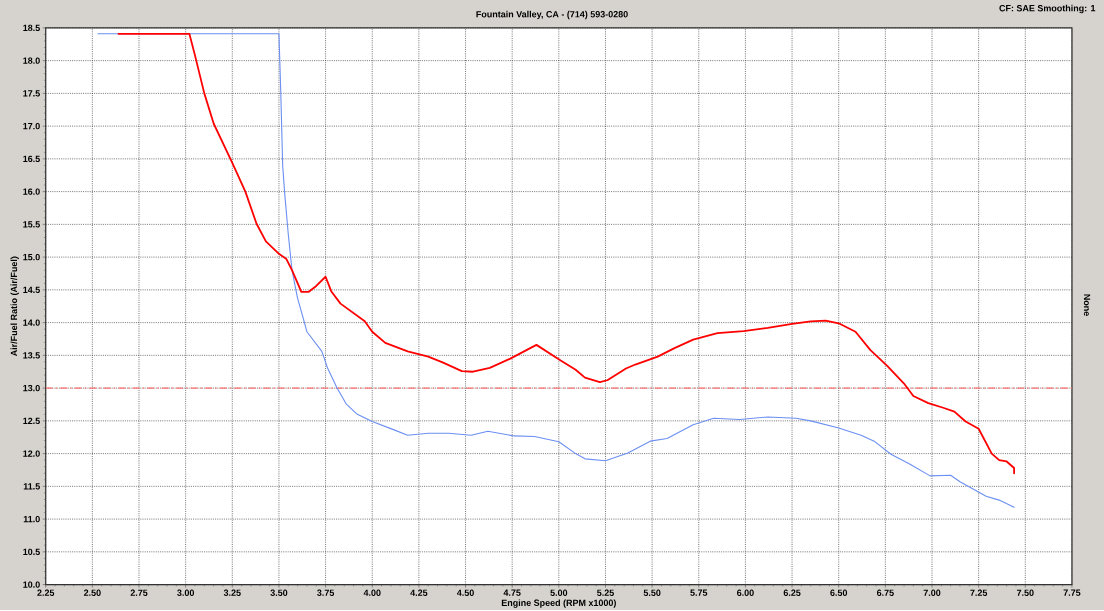 This screenshot has width=1104, height=611. What do you see at coordinates (839, 592) in the screenshot?
I see `x-tick-label: 6.50` at bounding box center [839, 592].